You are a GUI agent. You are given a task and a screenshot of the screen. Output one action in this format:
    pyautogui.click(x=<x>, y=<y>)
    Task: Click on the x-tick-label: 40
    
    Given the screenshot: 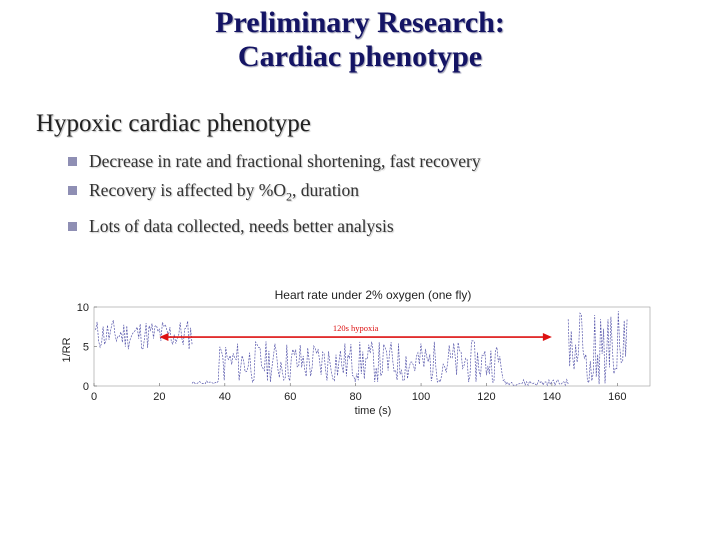 What is the action you would take?
    pyautogui.click(x=225, y=397)
    